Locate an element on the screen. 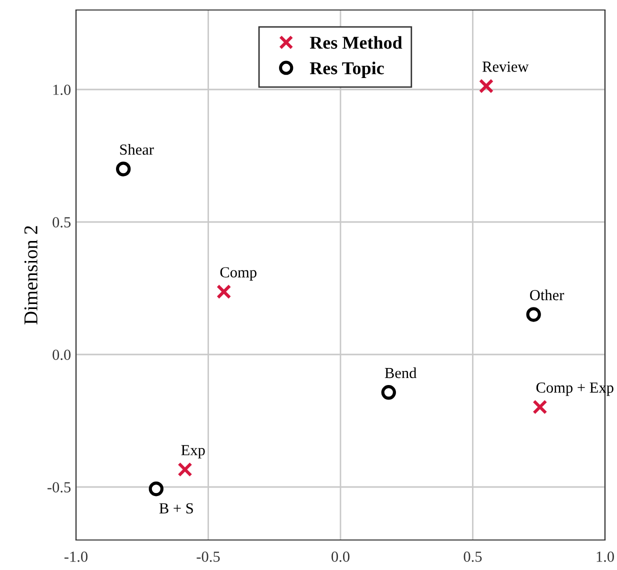 This screenshot has width=617, height=570. x-tick-label: -0.5 is located at coordinates (208, 557).